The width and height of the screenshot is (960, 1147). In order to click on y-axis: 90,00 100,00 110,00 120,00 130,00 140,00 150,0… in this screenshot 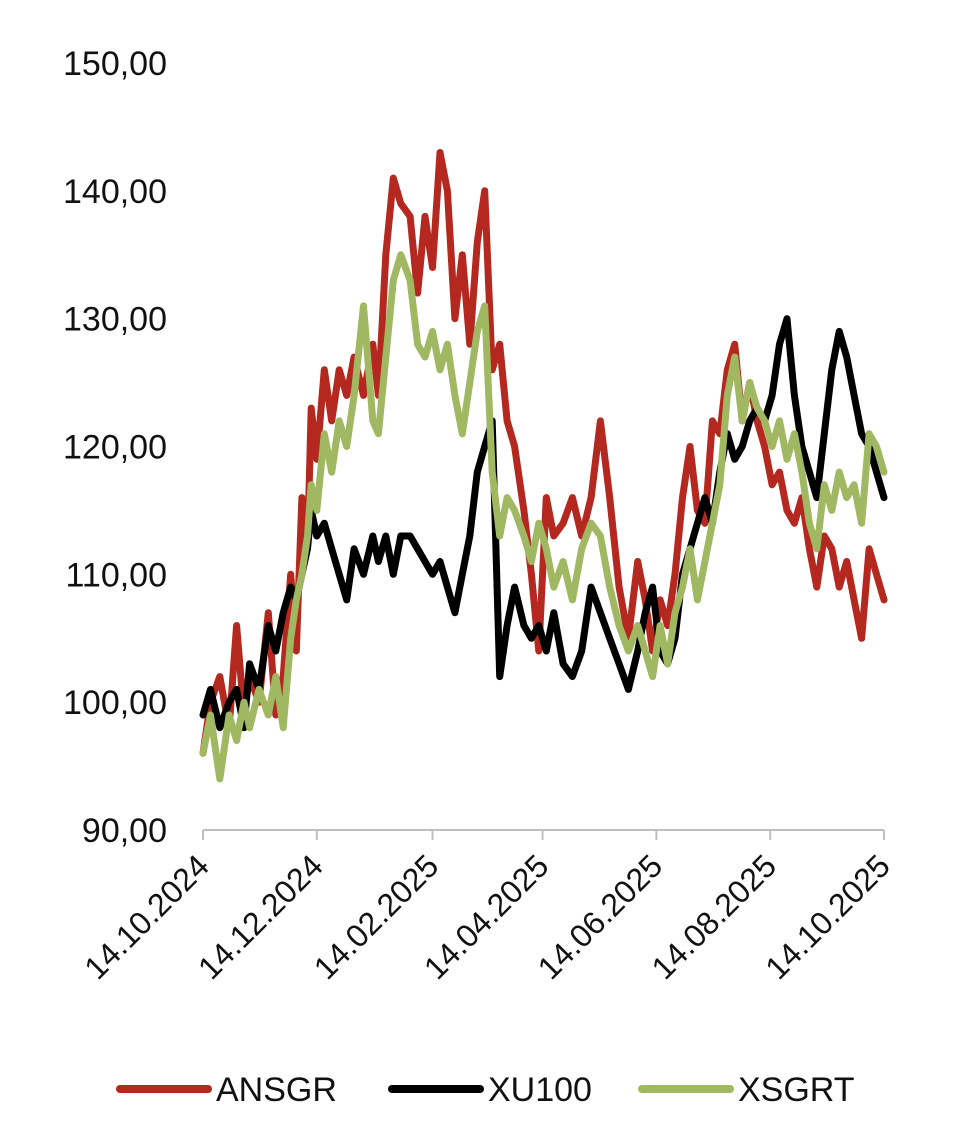, I will do `click(115, 447)`.